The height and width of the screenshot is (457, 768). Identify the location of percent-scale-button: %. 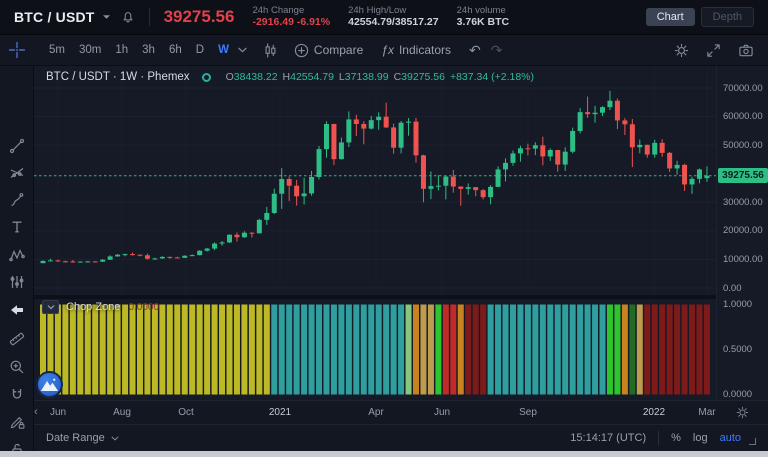
(676, 438).